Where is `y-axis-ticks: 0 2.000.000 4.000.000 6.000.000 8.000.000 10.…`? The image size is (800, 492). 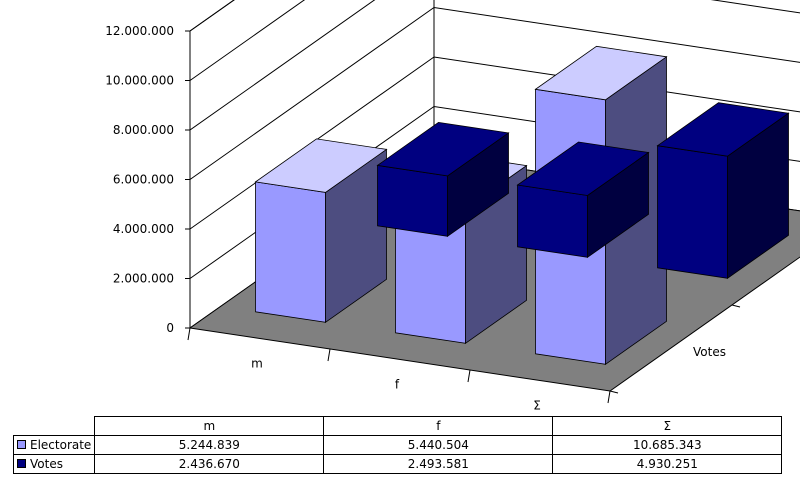 y-axis-ticks: 0 2.000.000 4.000.000 6.000.000 8.000.000 10.… is located at coordinates (147, 179).